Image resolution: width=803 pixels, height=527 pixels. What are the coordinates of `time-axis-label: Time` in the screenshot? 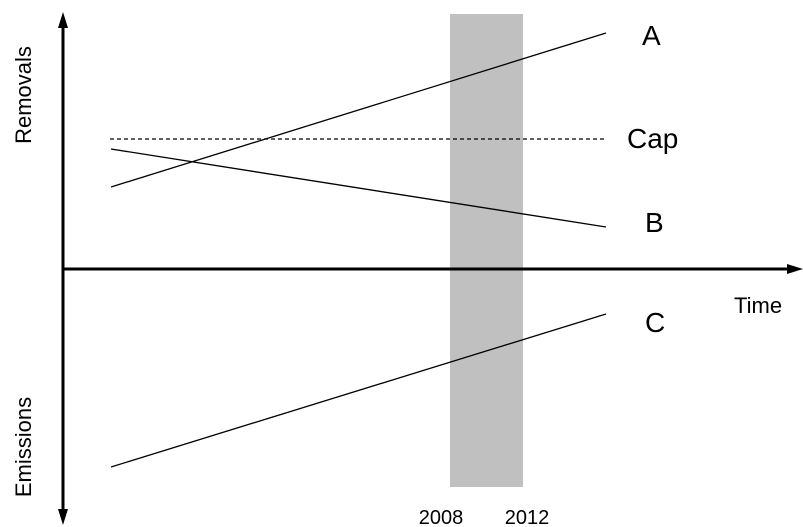 It's located at (758, 305).